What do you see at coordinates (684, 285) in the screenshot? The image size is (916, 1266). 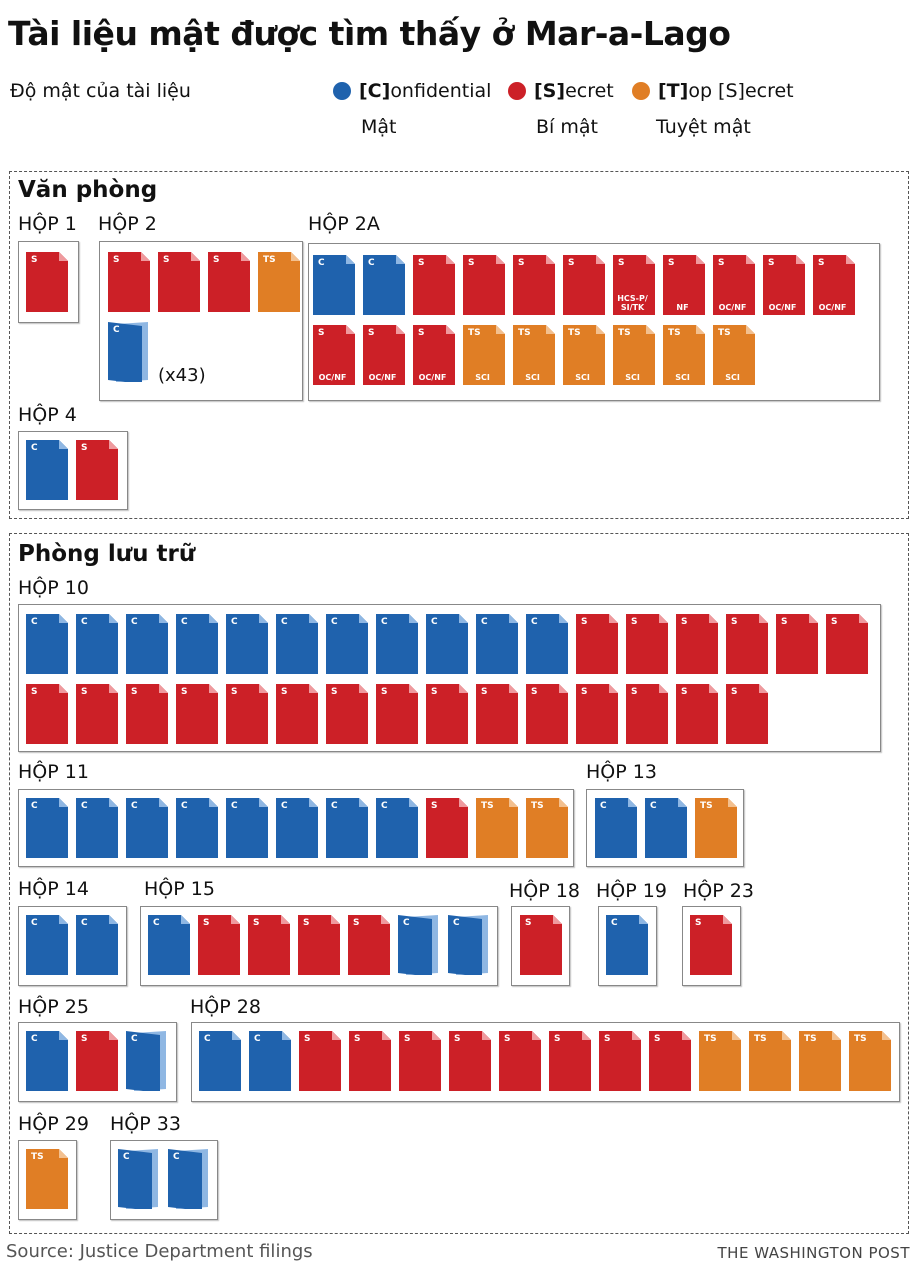 I see `secret-document-icon: S NF` at bounding box center [684, 285].